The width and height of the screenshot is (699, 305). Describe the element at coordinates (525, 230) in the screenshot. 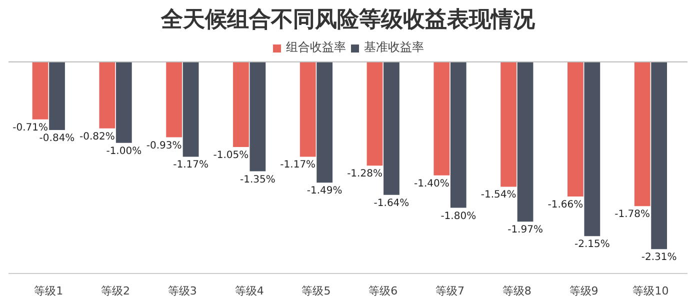

I see `data-label: -1.97%` at that location.